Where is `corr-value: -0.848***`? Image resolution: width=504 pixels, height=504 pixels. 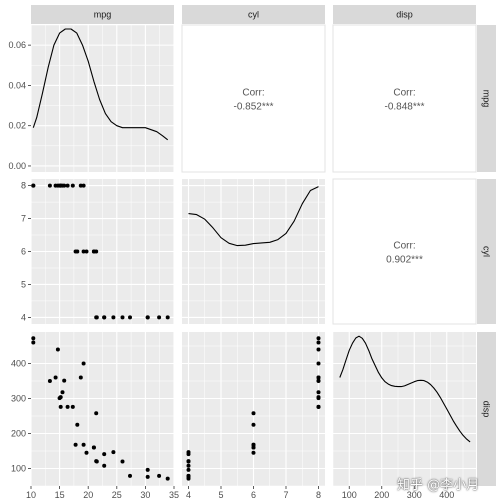
corr-value: -0.848*** is located at coordinates (404, 107).